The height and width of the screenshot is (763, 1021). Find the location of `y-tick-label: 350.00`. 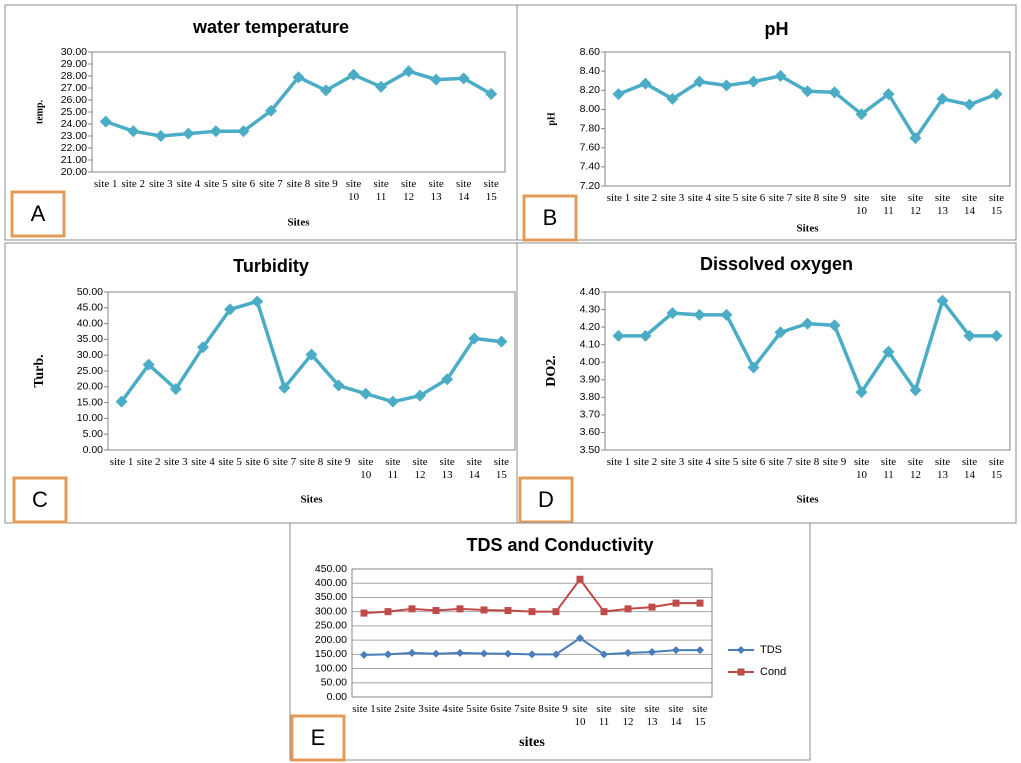

y-tick-label: 350.00 is located at coordinates (331, 597).